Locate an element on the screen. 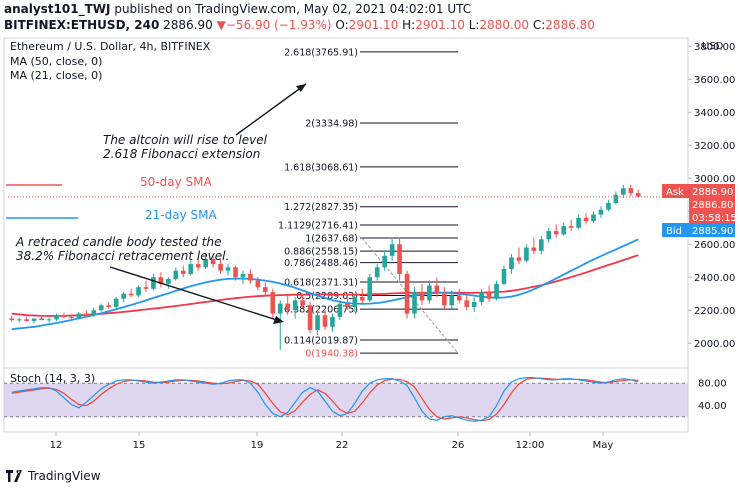  price-change-value: −56.90 (−1.93%) is located at coordinates (278, 25).